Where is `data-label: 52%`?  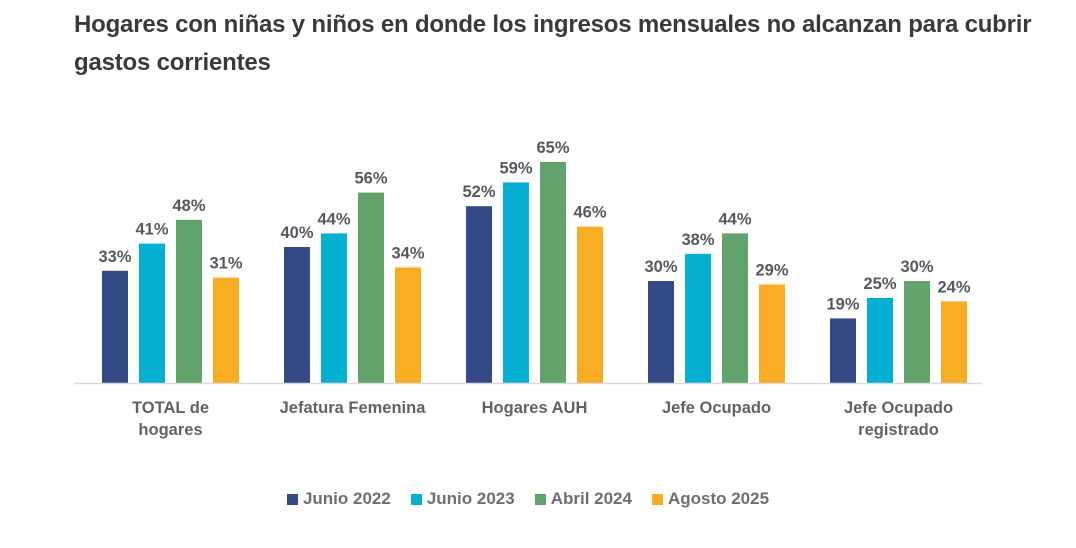
data-label: 52% is located at coordinates (478, 192).